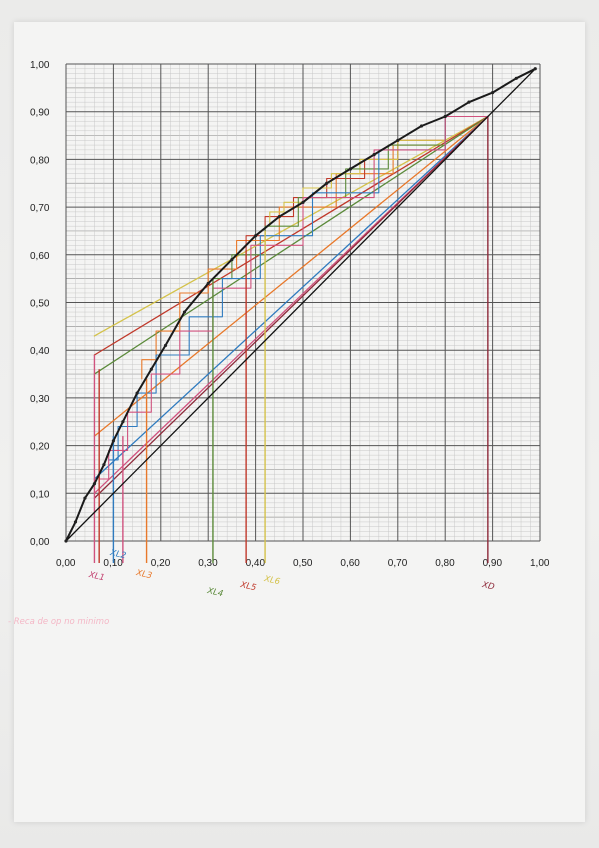  Describe the element at coordinates (40, 65) in the screenshot. I see `y-tick-label: 1,00` at that location.